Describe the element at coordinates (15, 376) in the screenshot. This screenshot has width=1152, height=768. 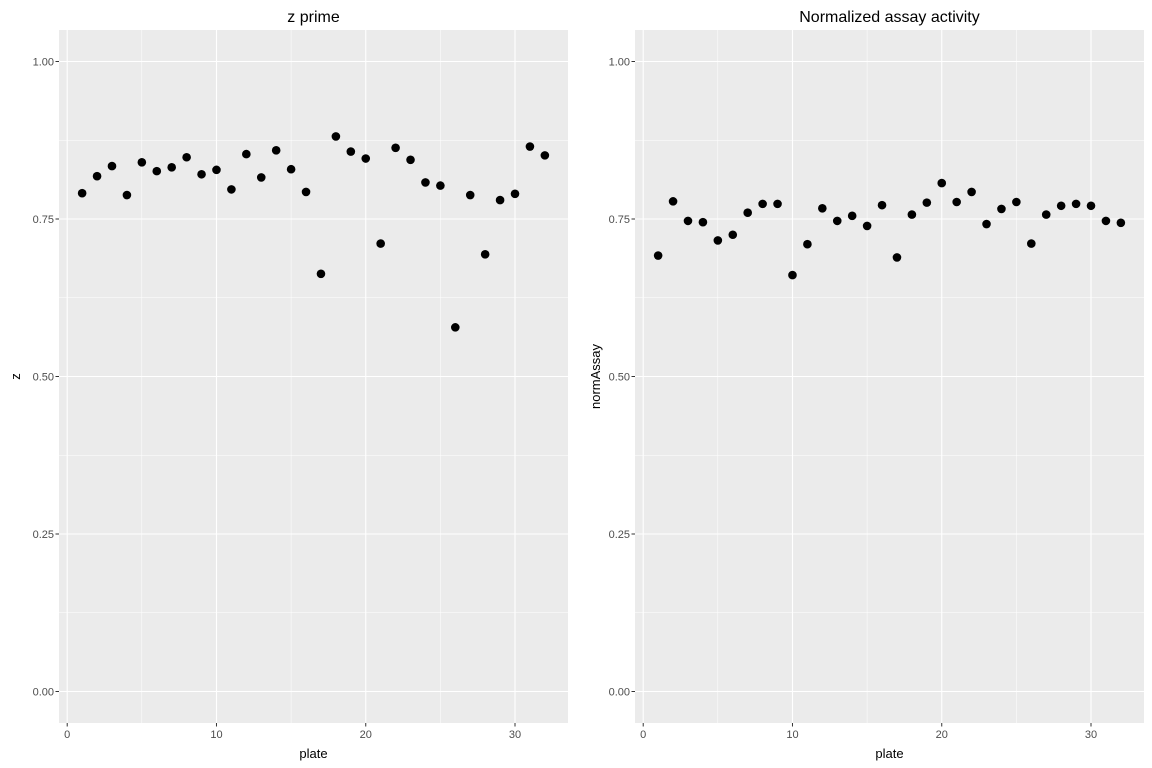
I see `y-axis-title: z` at that location.